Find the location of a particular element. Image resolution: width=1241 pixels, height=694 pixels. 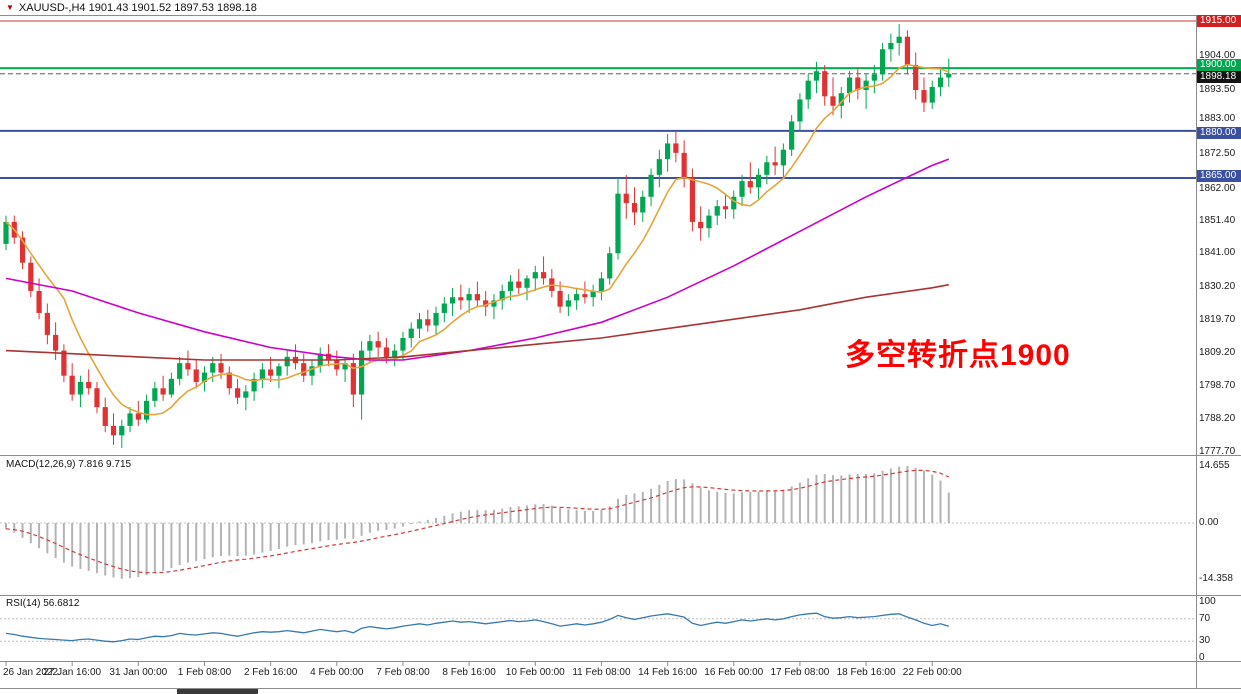

price-label-1788.20: 1788.20 is located at coordinates (1217, 419).